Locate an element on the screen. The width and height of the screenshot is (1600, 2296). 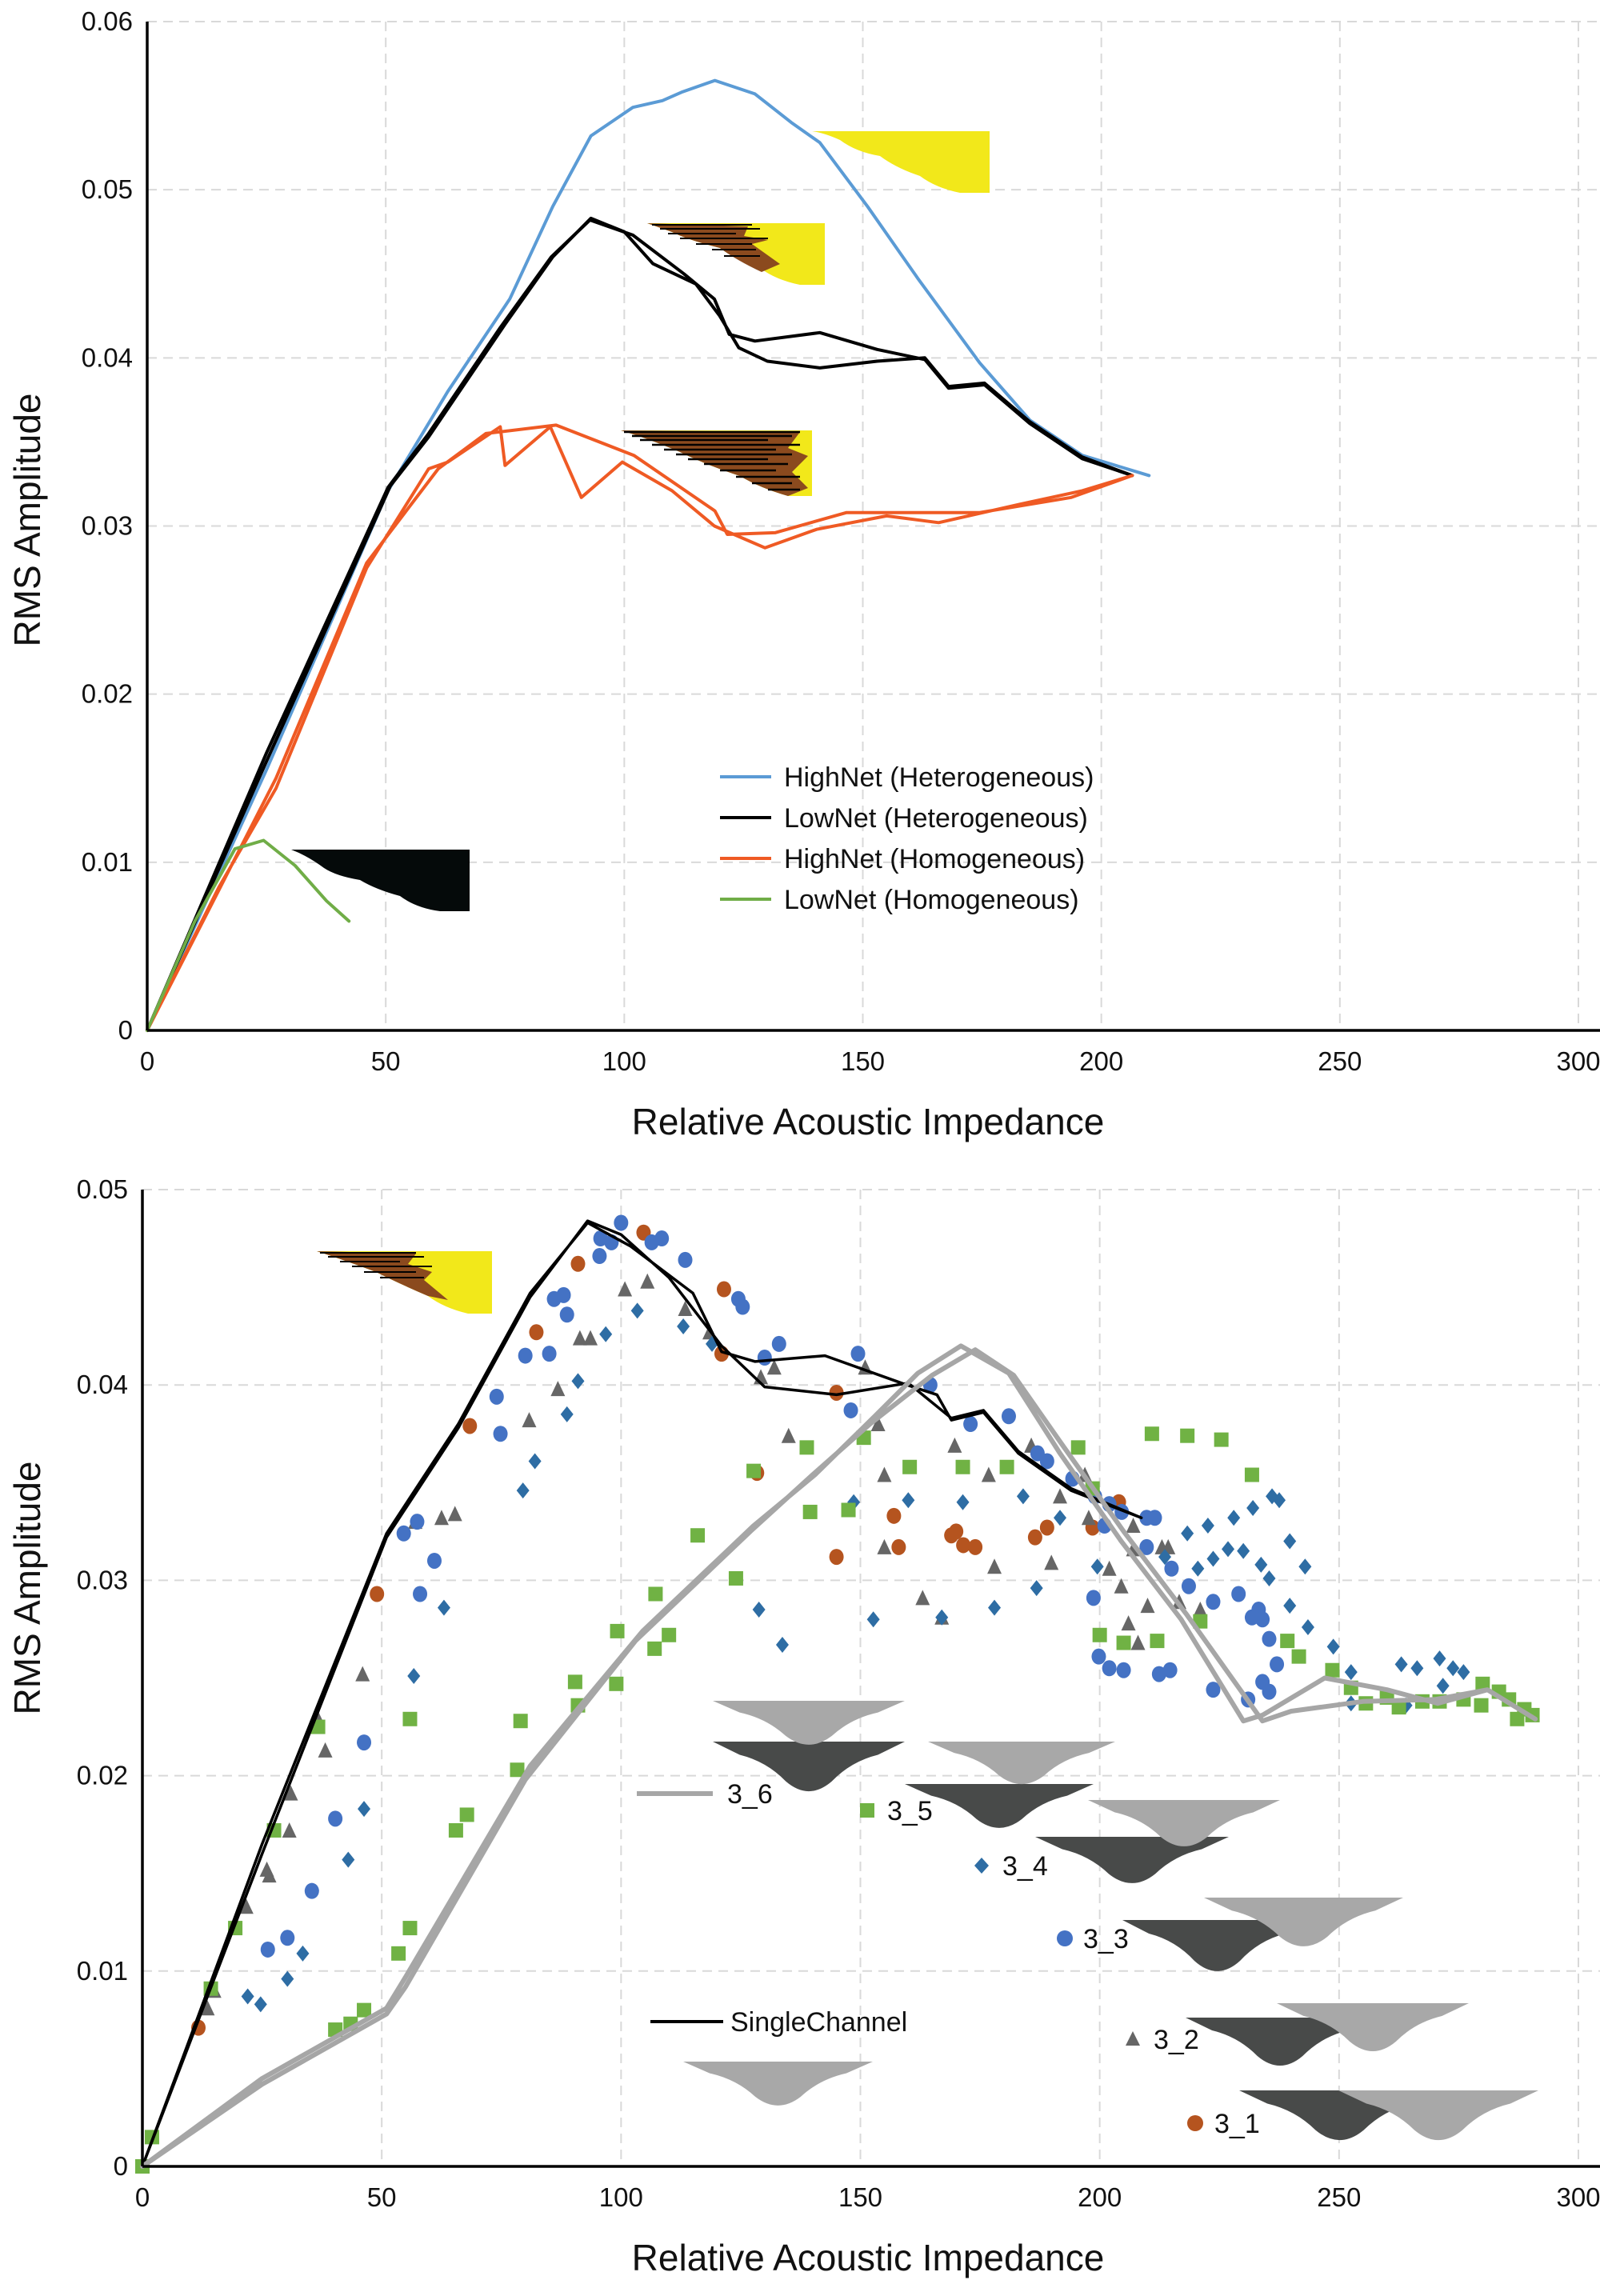
y-tick-label: 0.04 is located at coordinates (102, 1384).